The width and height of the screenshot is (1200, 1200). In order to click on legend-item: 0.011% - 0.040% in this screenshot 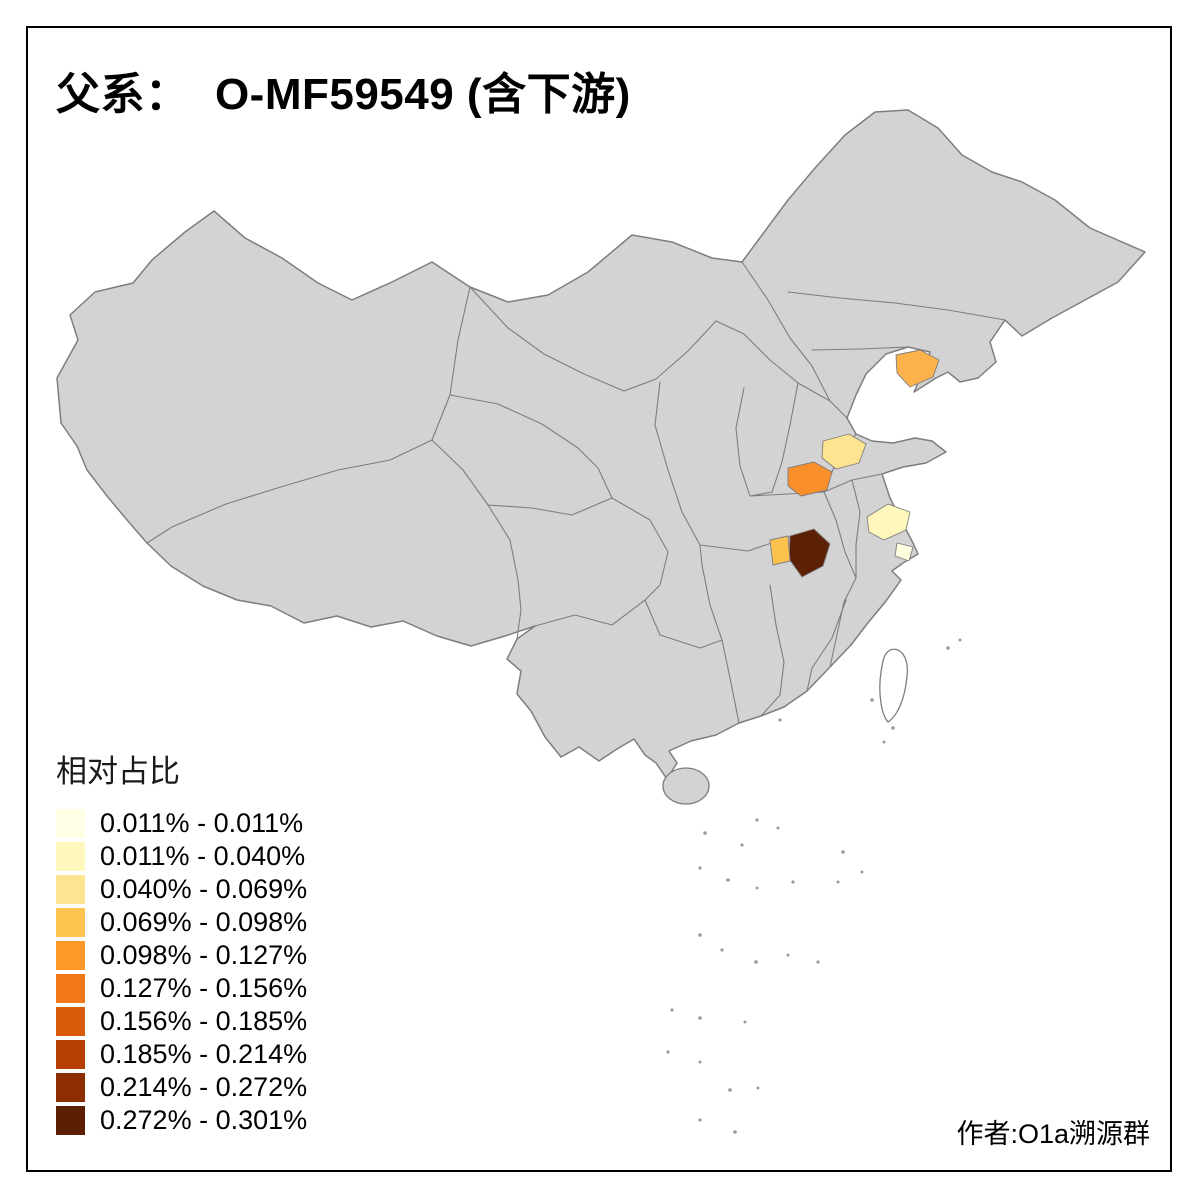, I will do `click(181, 856)`.